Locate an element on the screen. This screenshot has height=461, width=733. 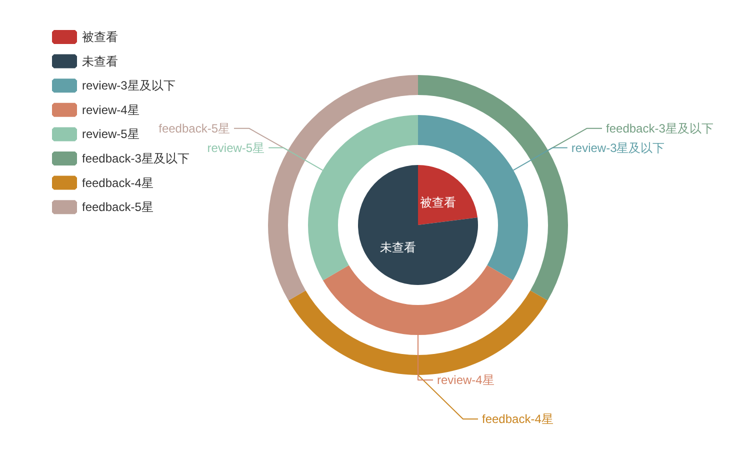
legend-label: feedback-3星及以下 is located at coordinates (136, 159).